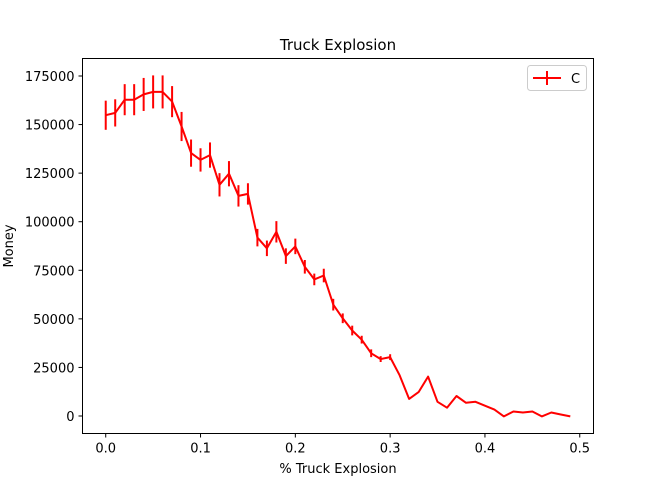 This screenshot has width=659, height=486. I want to click on x-tick-label: 0.4, so click(485, 449).